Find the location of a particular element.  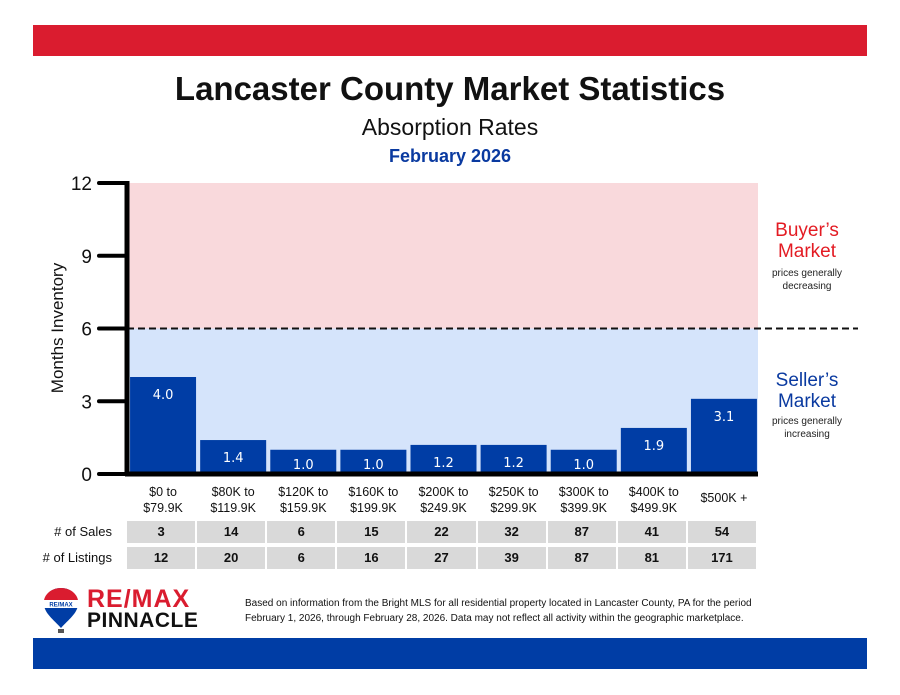

bar-value-label: 3.1 is located at coordinates (724, 417).